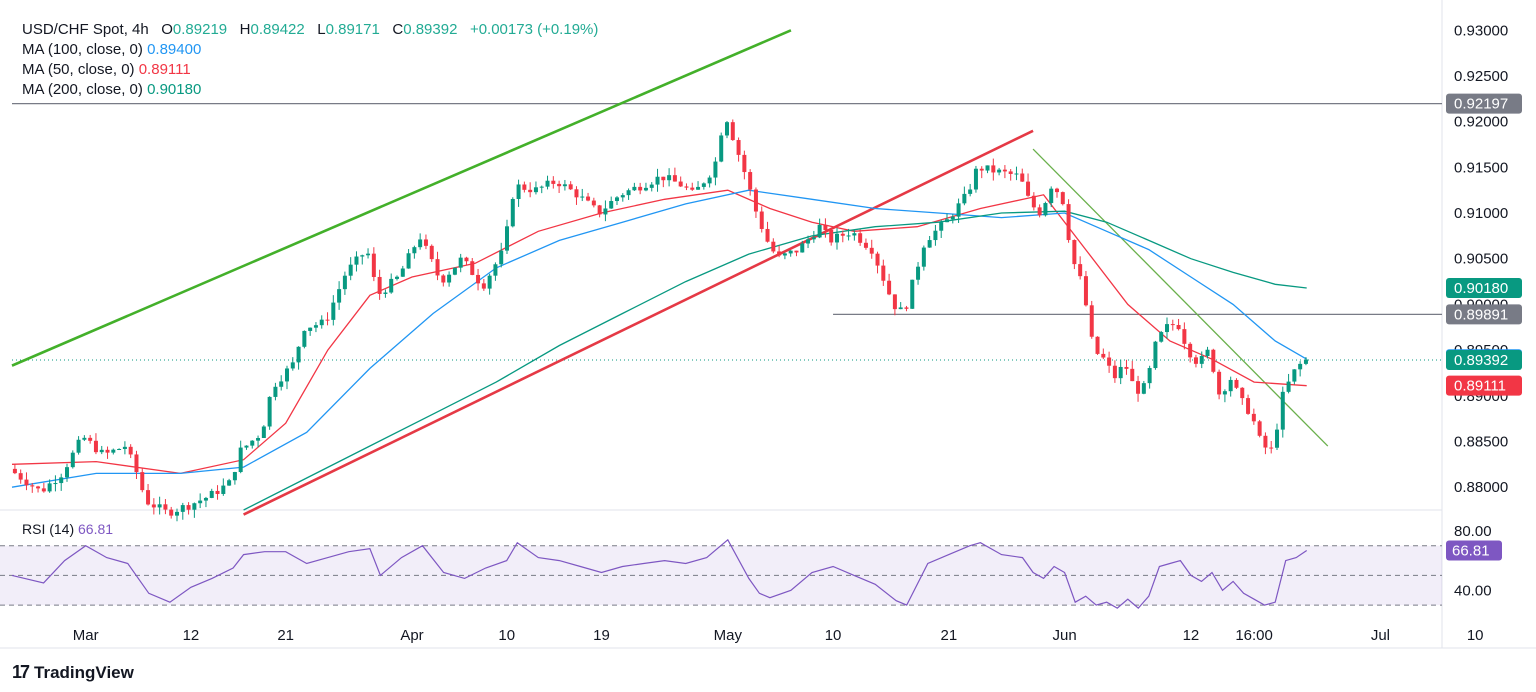 This screenshot has width=1536, height=692. I want to click on time-tick-label: May, so click(728, 635).